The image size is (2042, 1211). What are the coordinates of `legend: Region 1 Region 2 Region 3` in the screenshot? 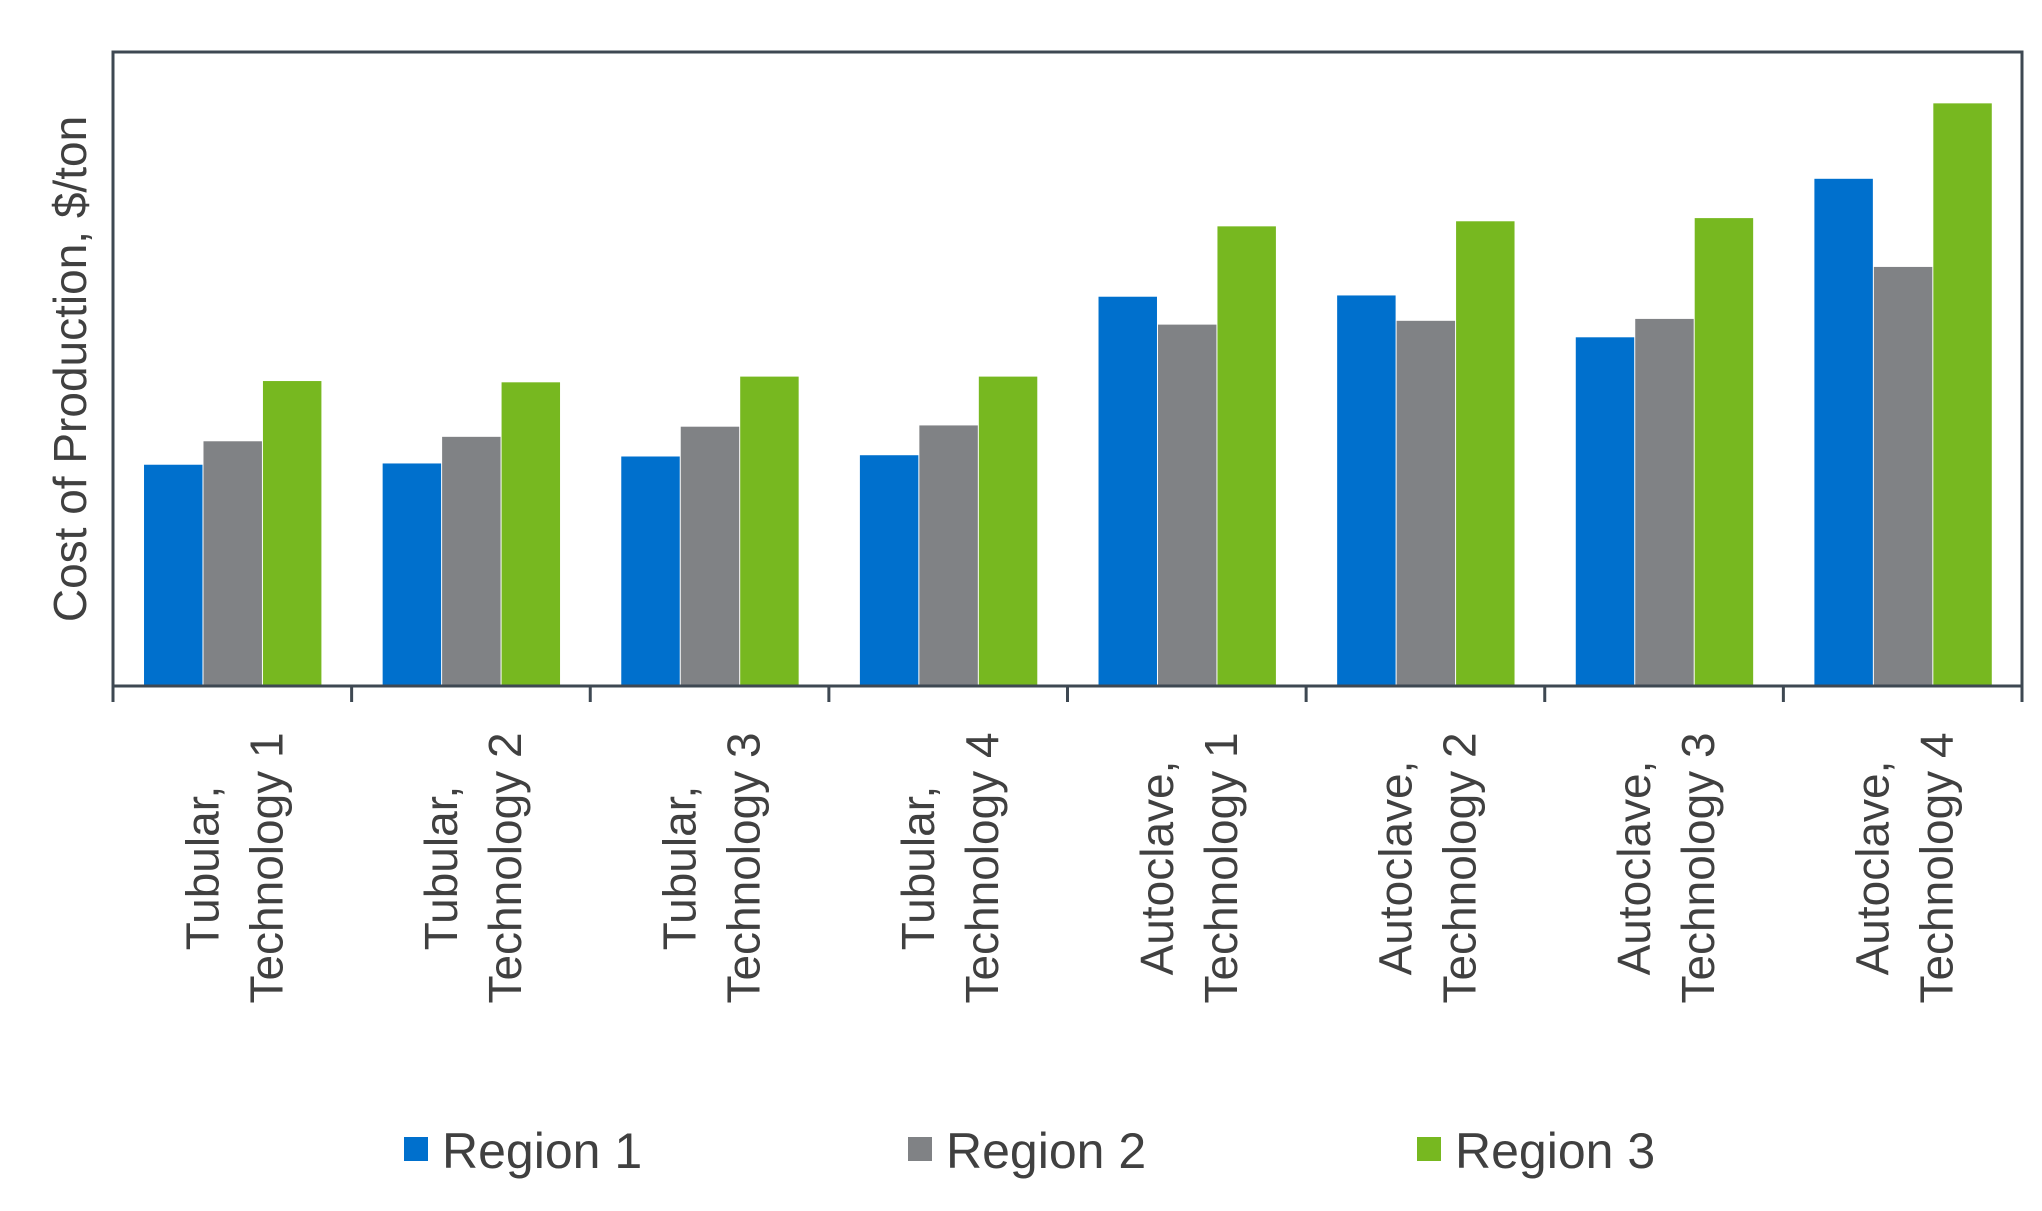 It's located at (1029, 1151).